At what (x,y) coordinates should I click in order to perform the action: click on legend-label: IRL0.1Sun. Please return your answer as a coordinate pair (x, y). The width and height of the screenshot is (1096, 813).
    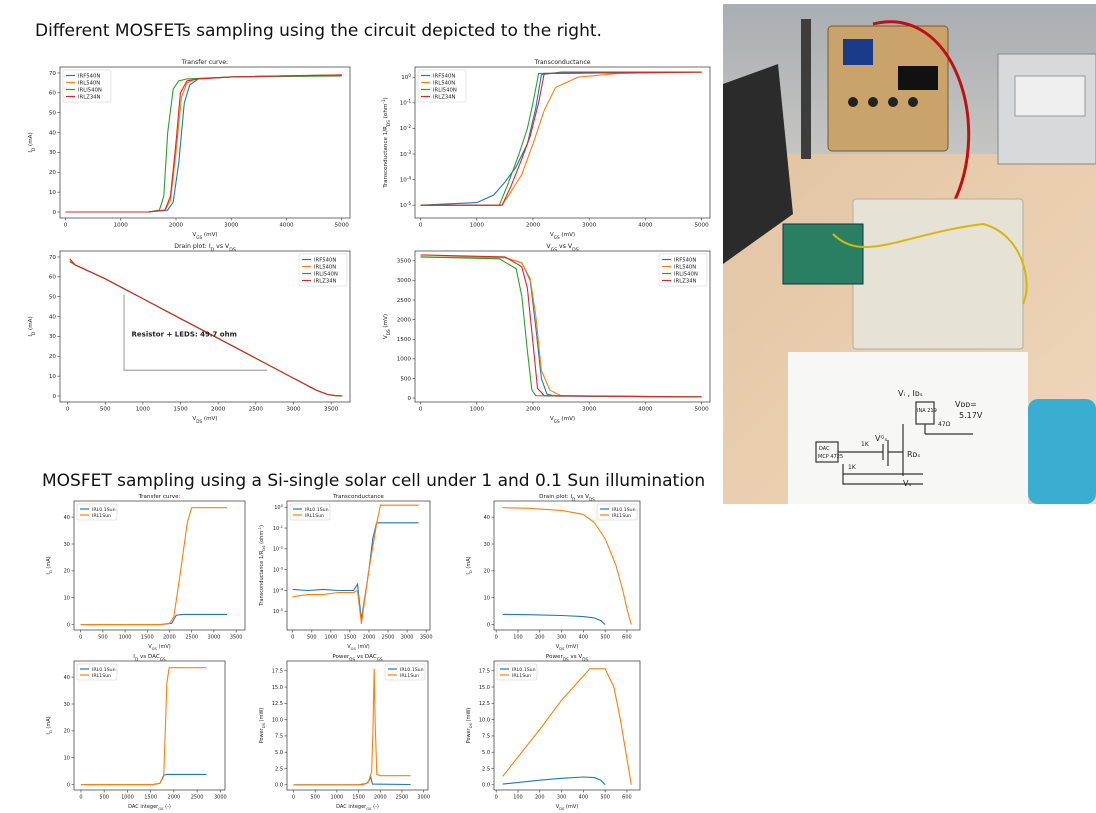
    Looking at the image, I should click on (524, 670).